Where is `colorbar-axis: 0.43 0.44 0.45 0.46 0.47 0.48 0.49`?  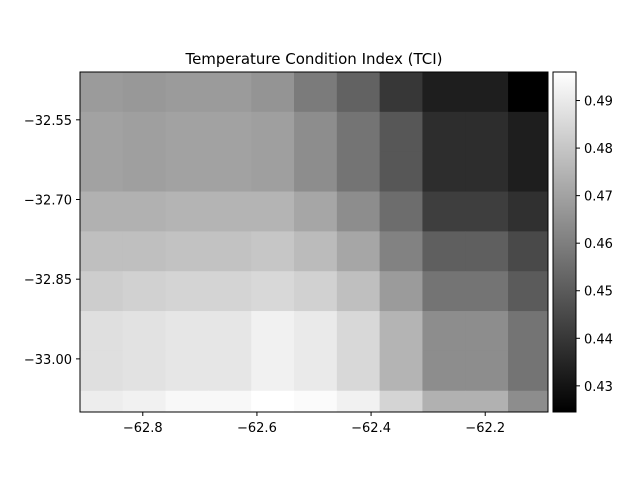
colorbar-axis: 0.43 0.44 0.45 0.46 0.47 0.48 0.49 is located at coordinates (594, 245).